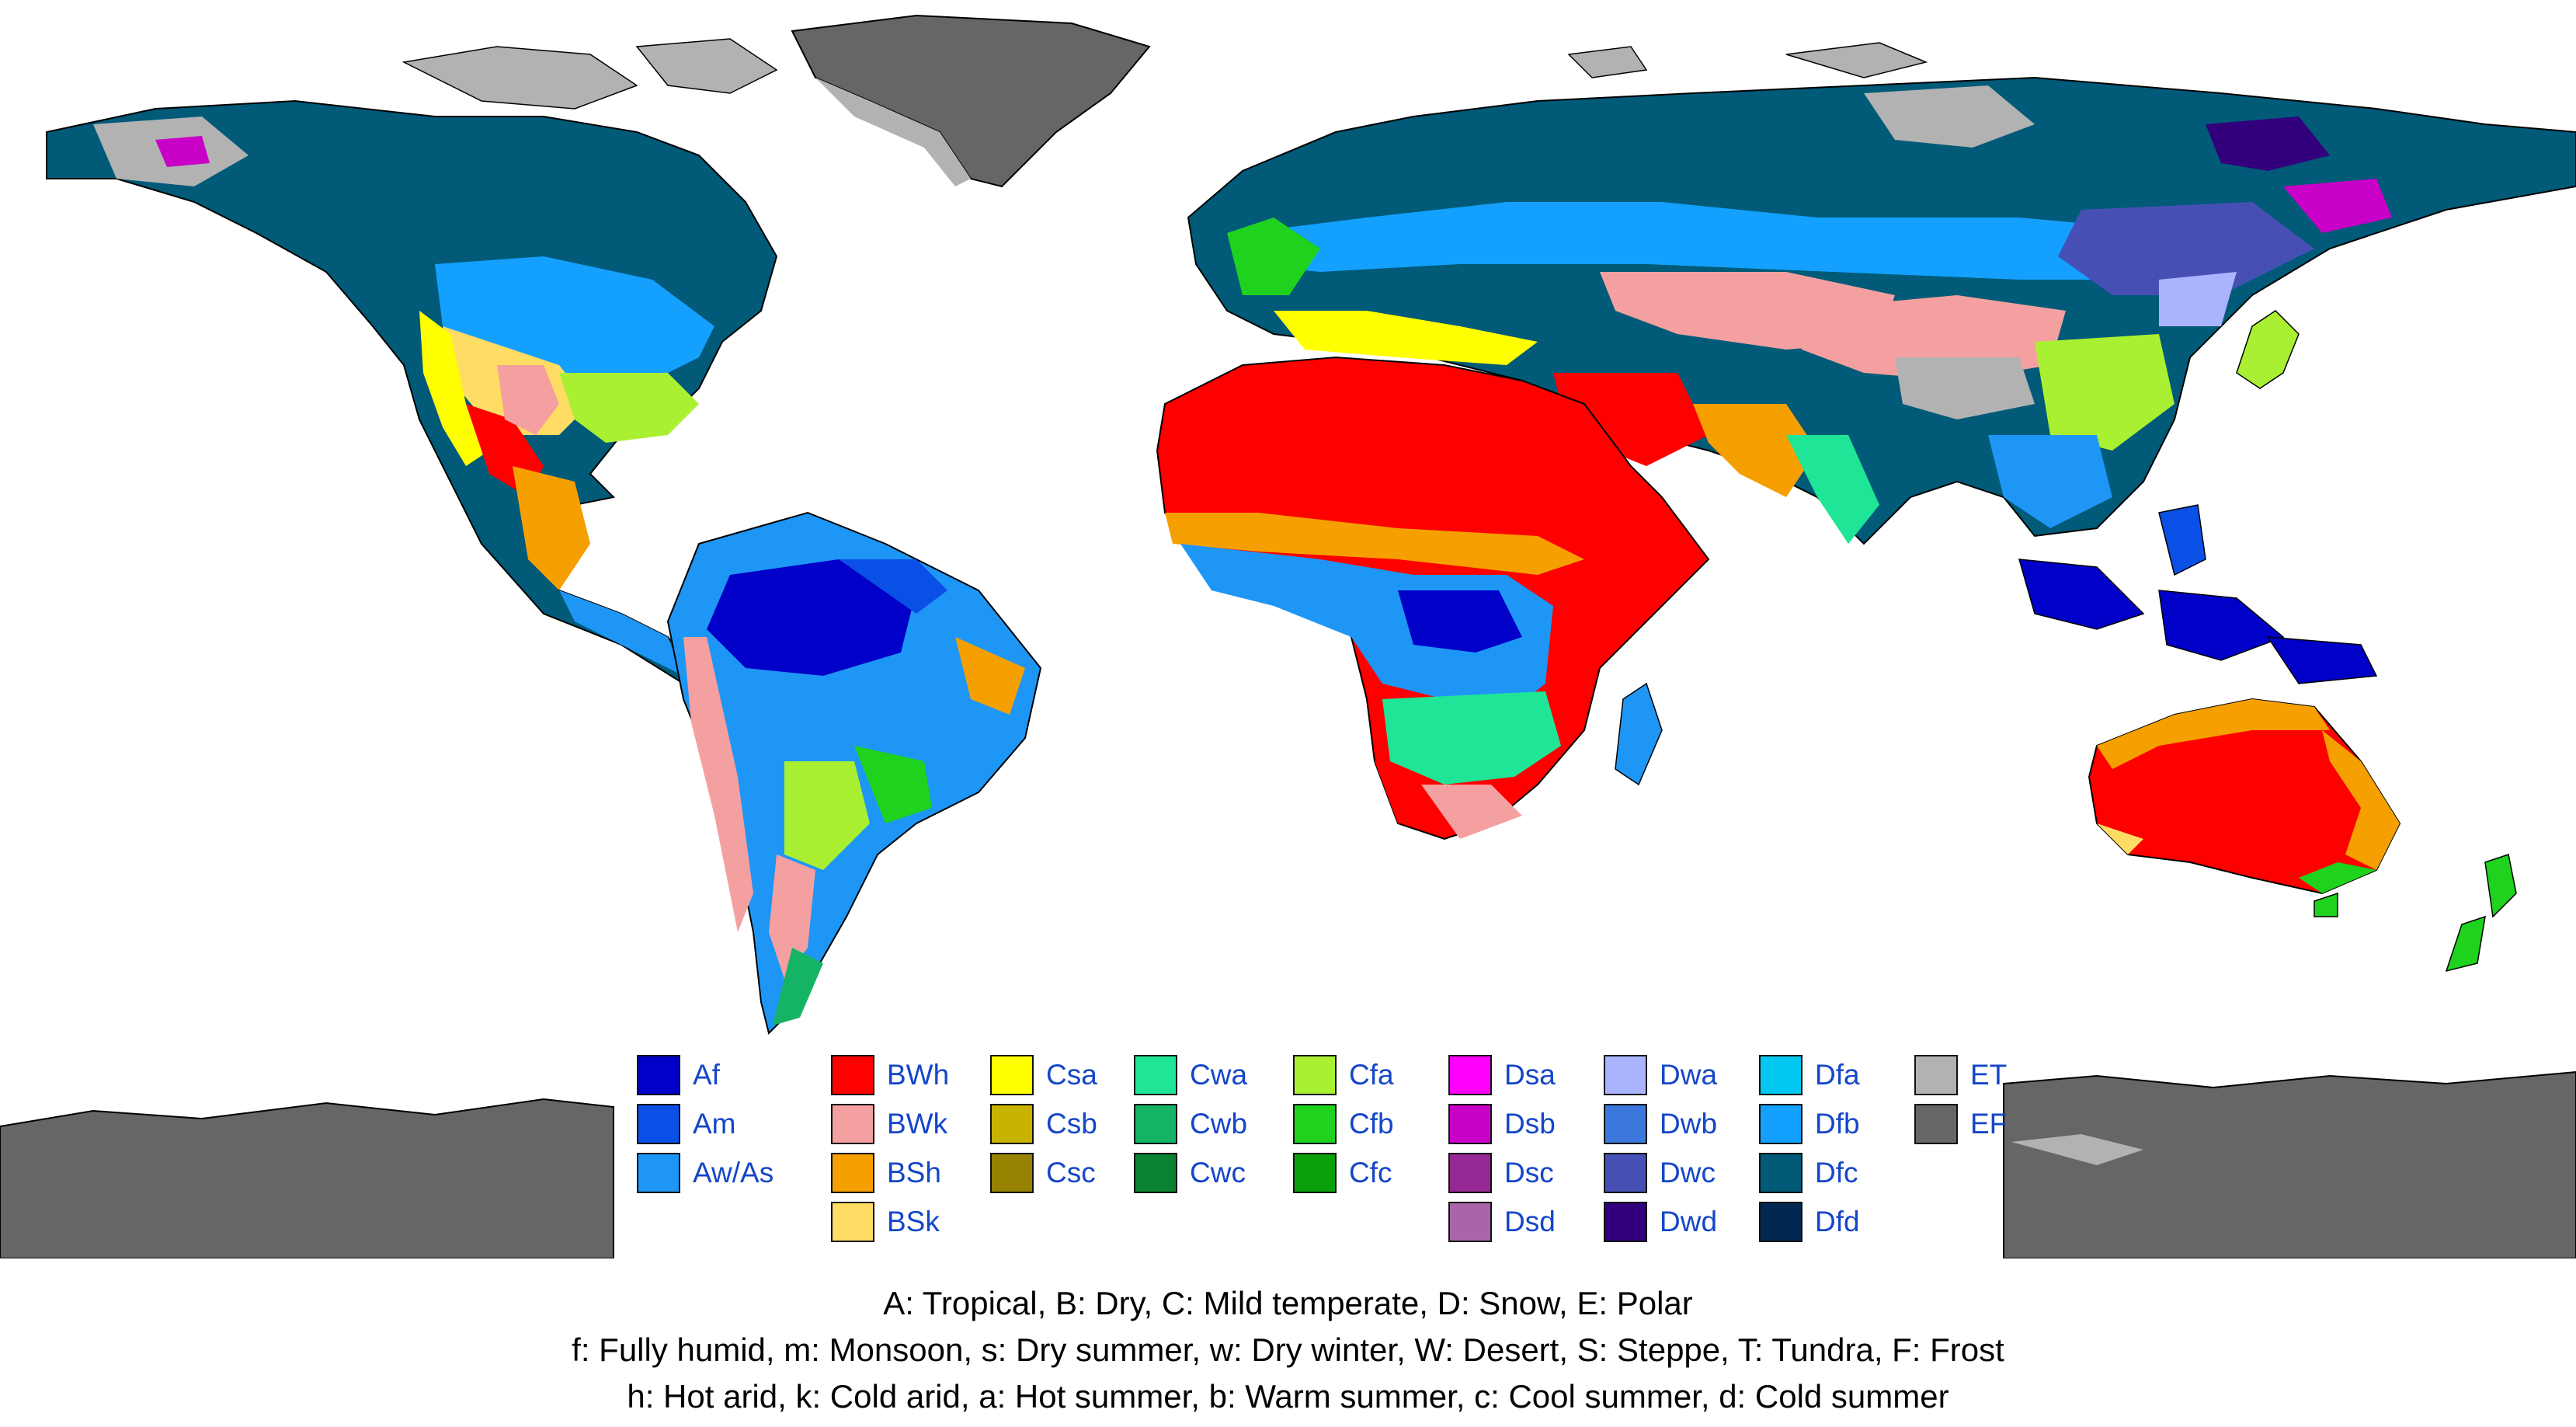  What do you see at coordinates (1106, 1075) in the screenshot?
I see `legend-item-csa: Csa` at bounding box center [1106, 1075].